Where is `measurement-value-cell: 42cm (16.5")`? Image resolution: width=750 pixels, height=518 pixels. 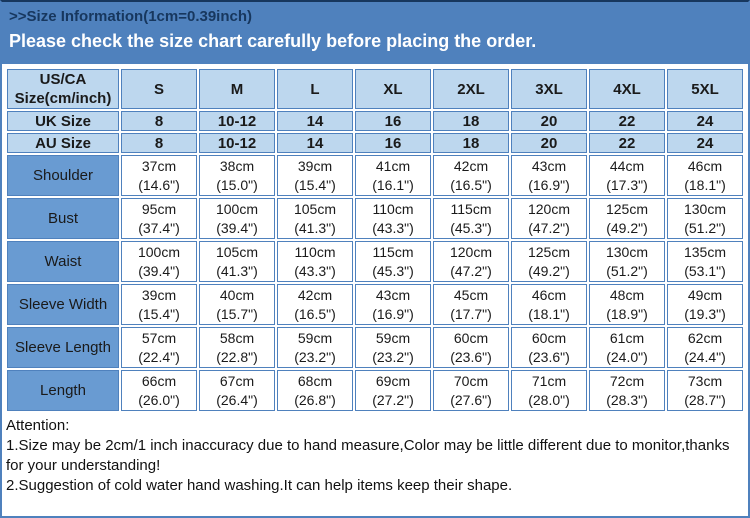
measurement-value-cell: 42cm (16.5") is located at coordinates (471, 175).